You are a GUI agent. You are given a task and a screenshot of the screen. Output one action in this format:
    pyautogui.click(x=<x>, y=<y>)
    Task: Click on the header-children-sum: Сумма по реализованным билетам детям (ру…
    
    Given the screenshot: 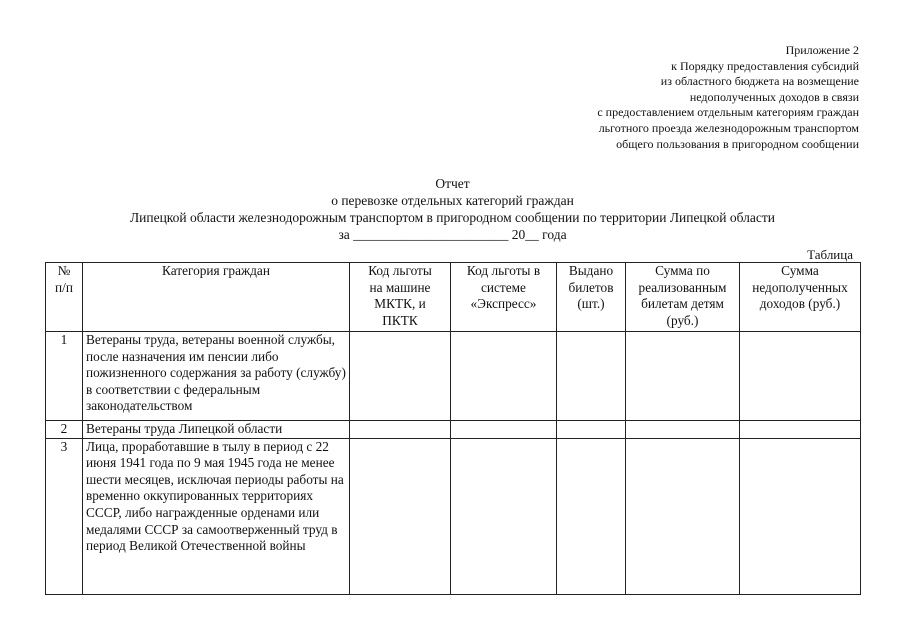 What is the action you would take?
    pyautogui.click(x=682, y=297)
    